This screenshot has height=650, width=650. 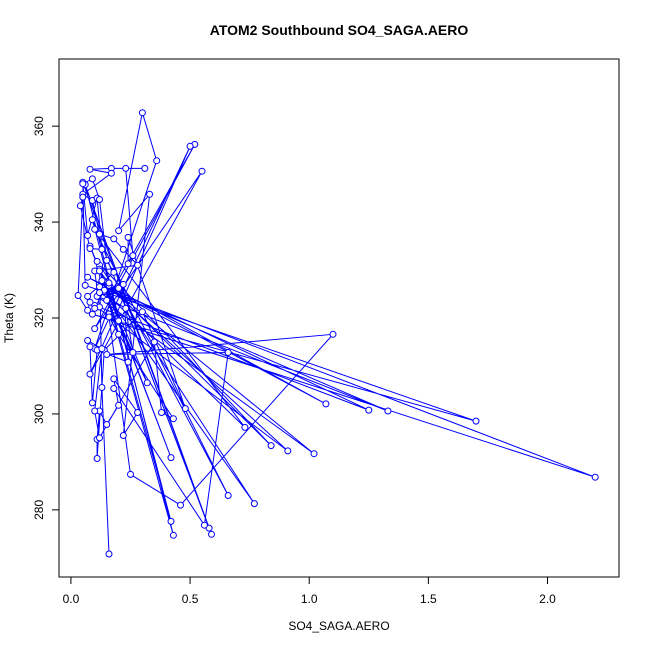 I want to click on y-axis: 280 300 320 340 360, so click(x=45, y=318).